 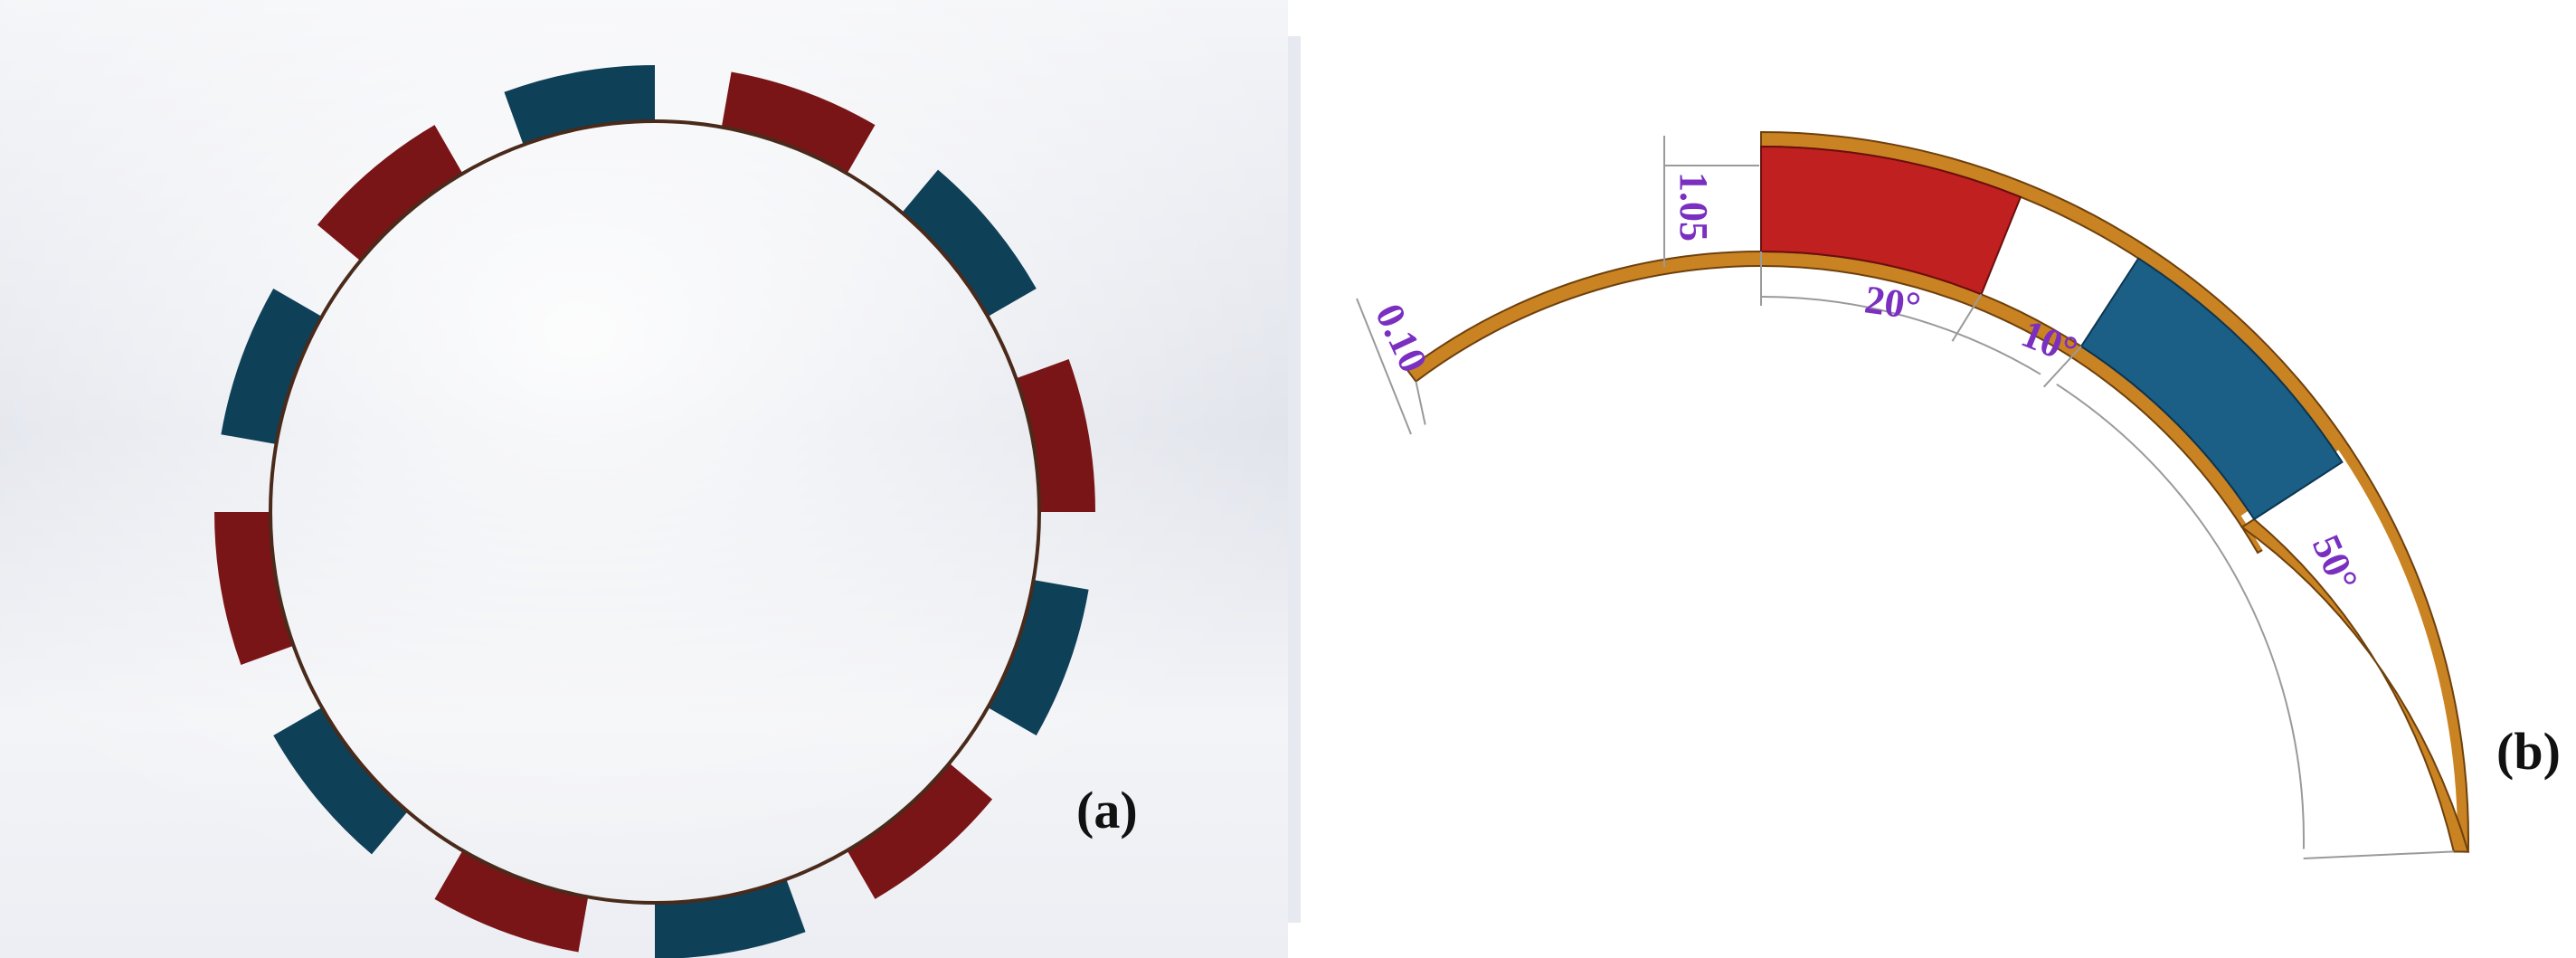 What do you see at coordinates (2529, 751) in the screenshot?
I see `panel-b-label: (b)` at bounding box center [2529, 751].